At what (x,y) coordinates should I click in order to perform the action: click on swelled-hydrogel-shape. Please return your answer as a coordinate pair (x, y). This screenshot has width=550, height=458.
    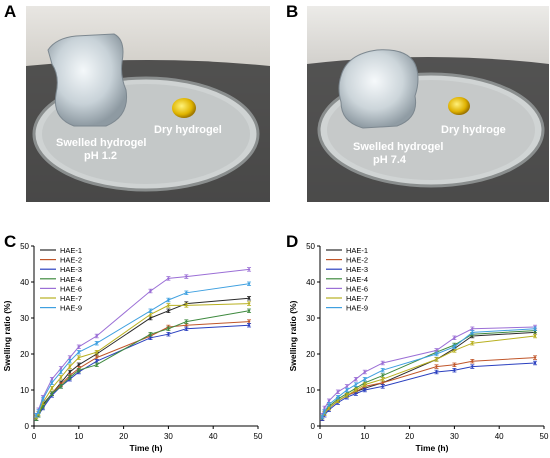
    Looking at the image, I should click on (87, 80).